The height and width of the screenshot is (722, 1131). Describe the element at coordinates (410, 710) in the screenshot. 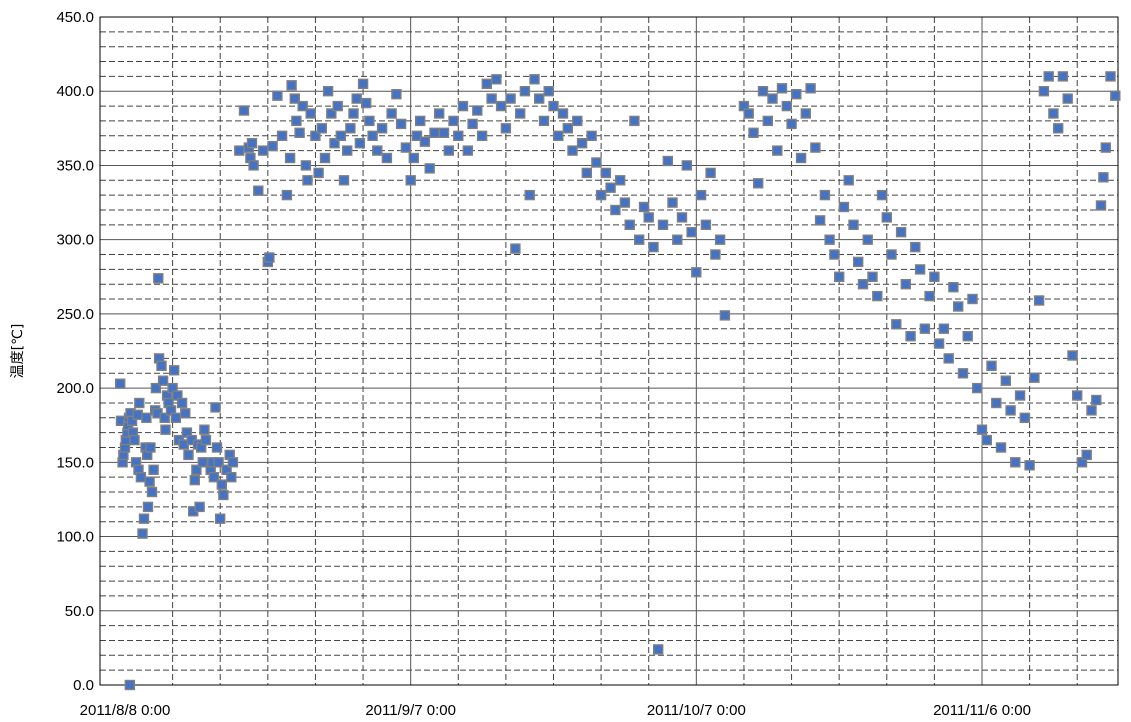

I see `x-tick-label: 2011/9/7 0:00` at that location.